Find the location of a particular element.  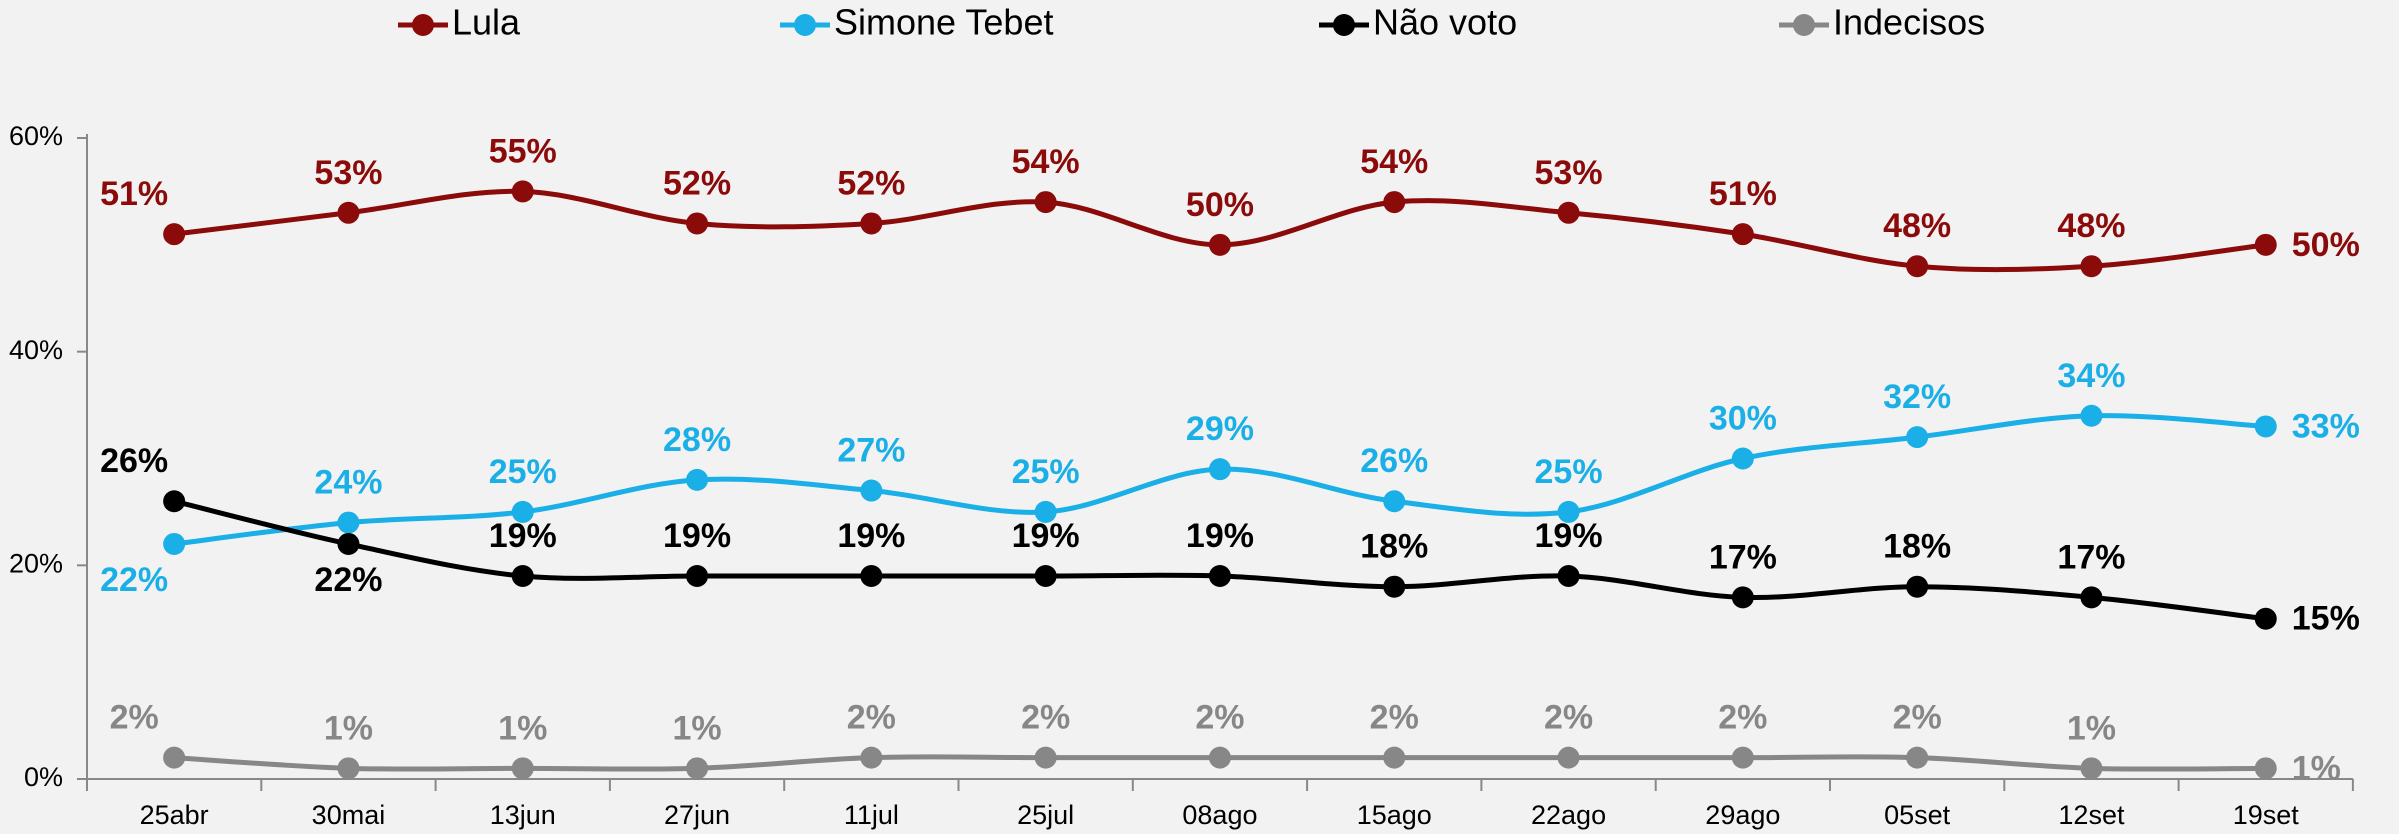

y-tick-label: 20% is located at coordinates (36, 563).